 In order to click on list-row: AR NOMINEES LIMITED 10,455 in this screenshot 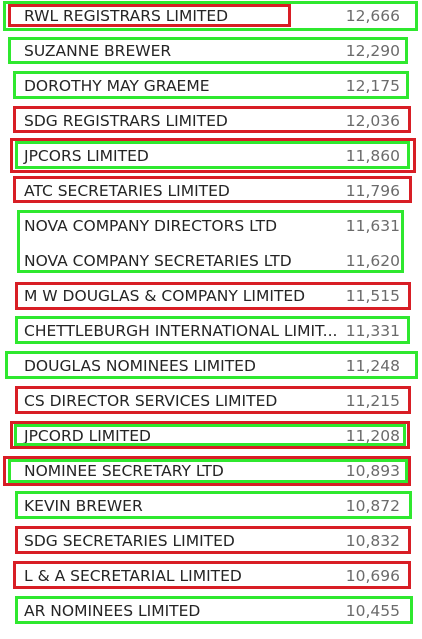, I will do `click(211, 611)`.